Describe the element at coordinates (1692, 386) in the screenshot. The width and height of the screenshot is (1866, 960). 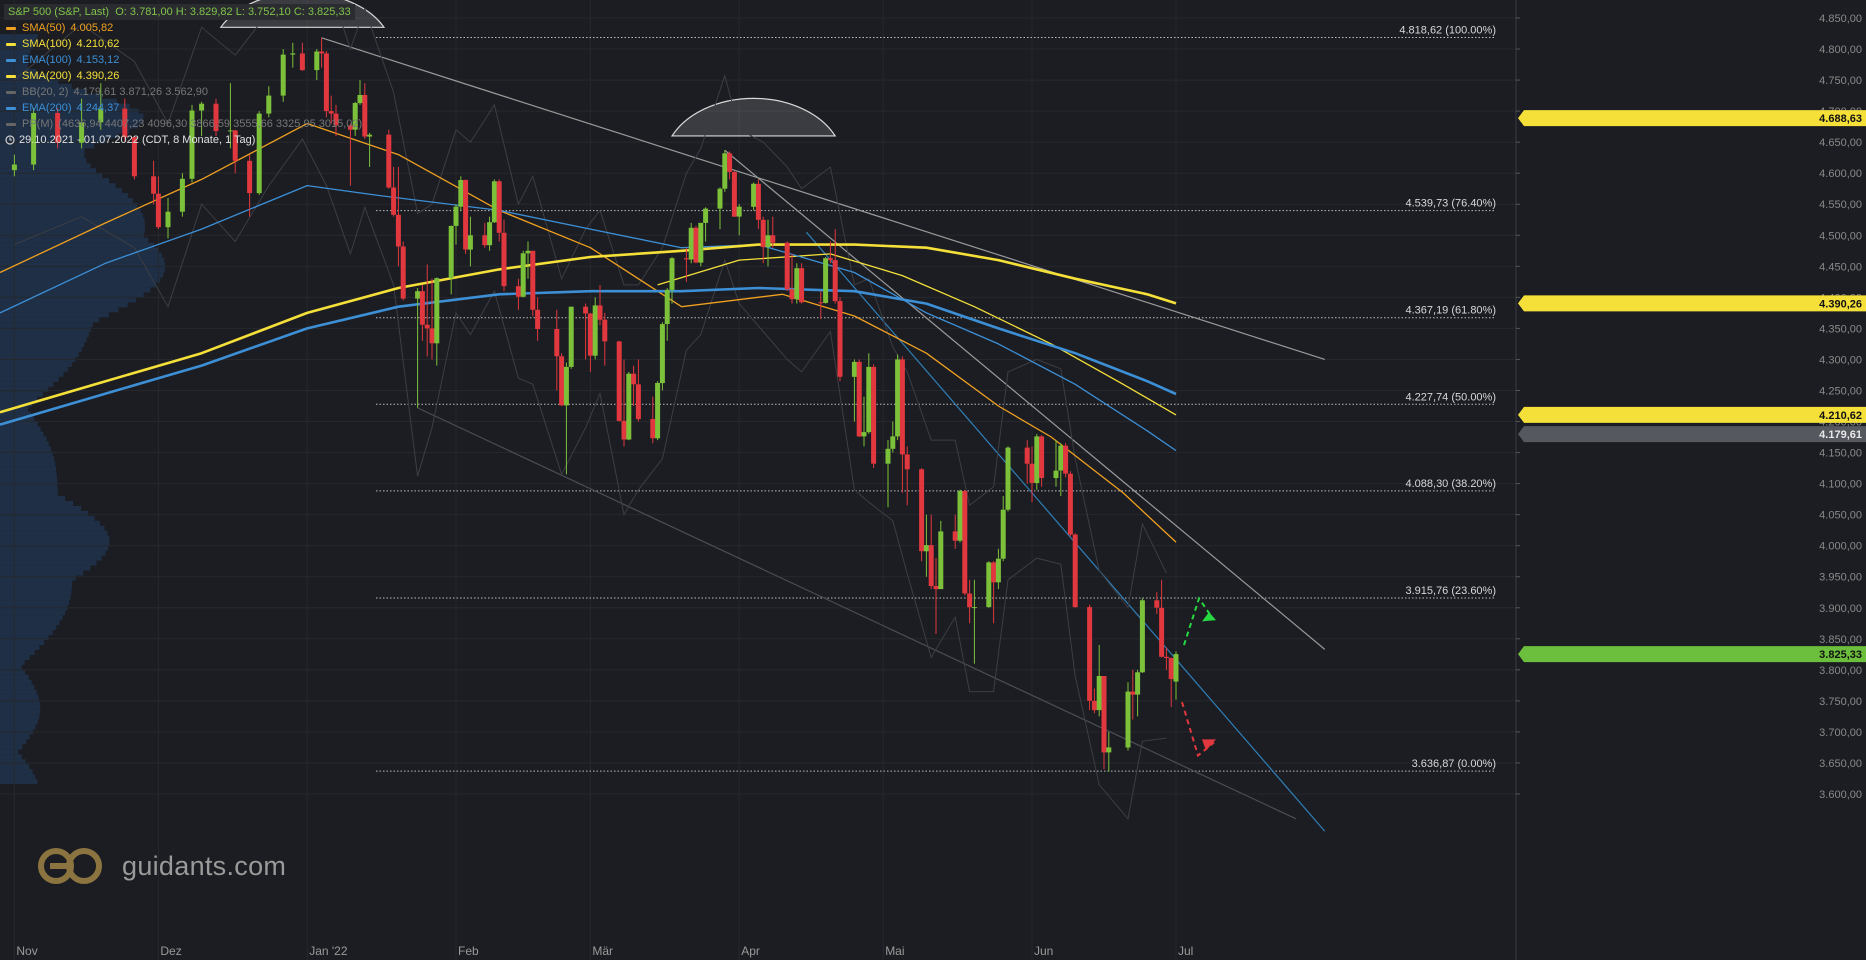
I see `price-tags: 4.688,63 4.390,26 4.210,62 4.179,61 3.825,33` at that location.